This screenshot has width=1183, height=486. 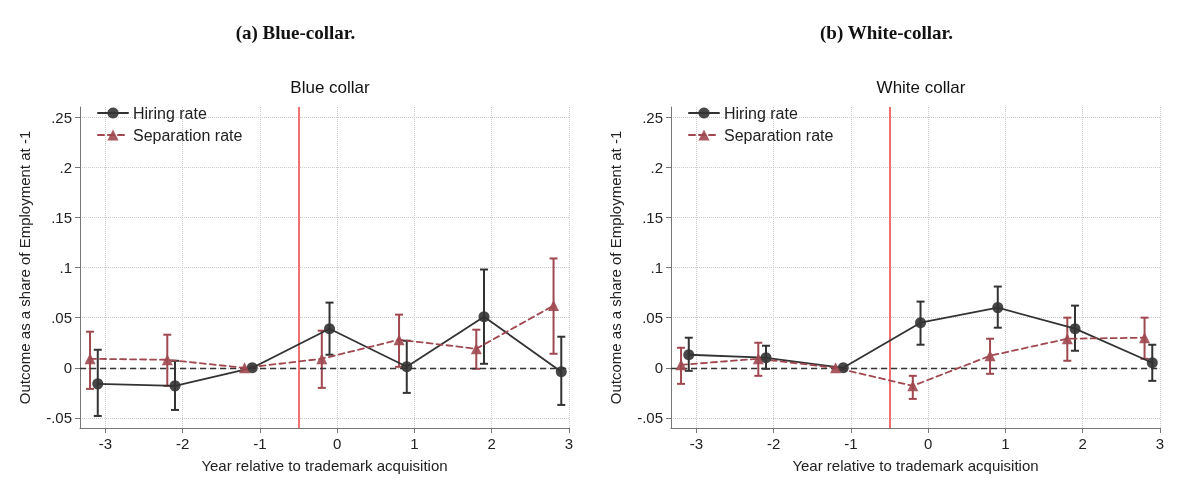 I want to click on chart-title: (b) White-collar., so click(x=886, y=33).